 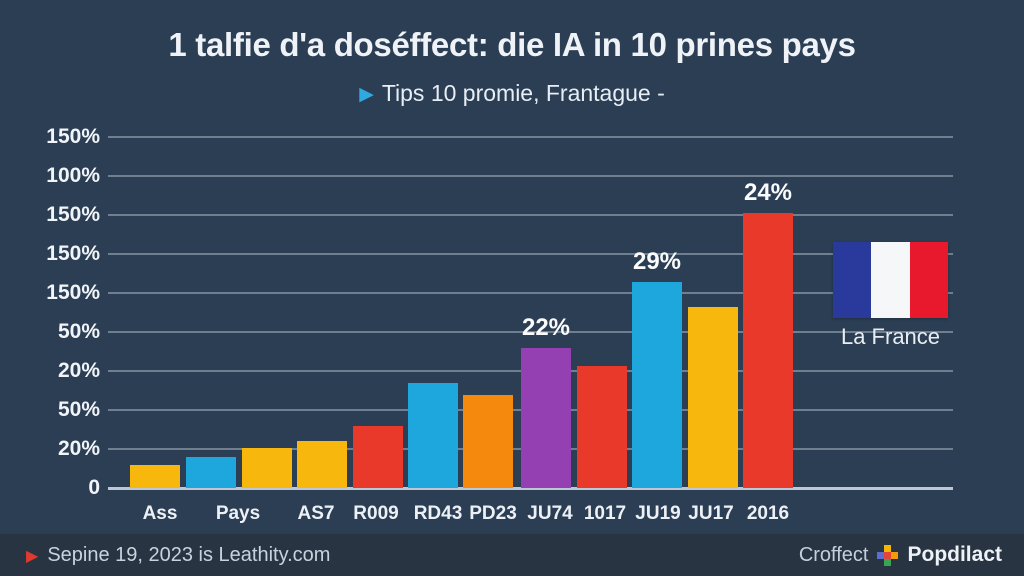 I want to click on flag-caption: La France, so click(x=890, y=336).